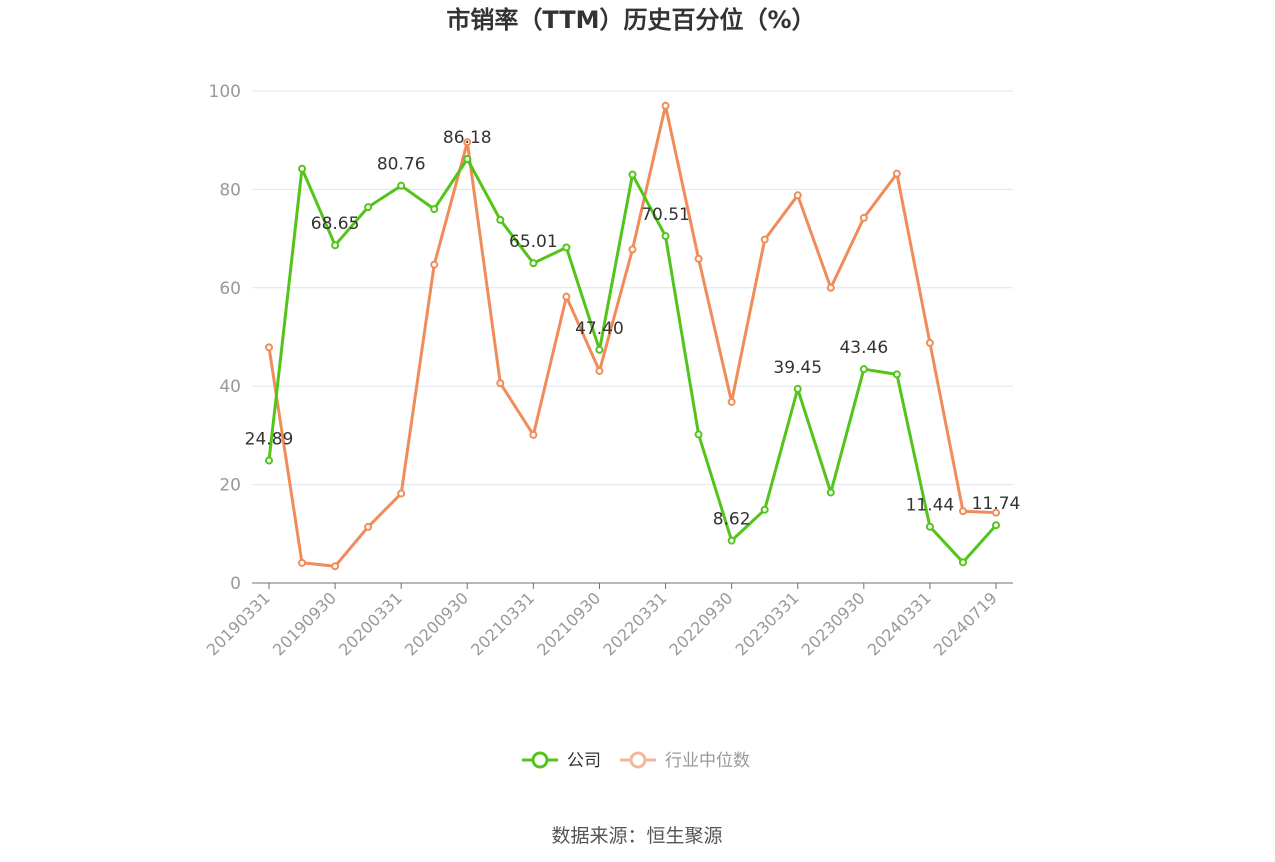 This screenshot has width=1275, height=862. I want to click on data-label-0-8: 65.01, so click(533, 242).